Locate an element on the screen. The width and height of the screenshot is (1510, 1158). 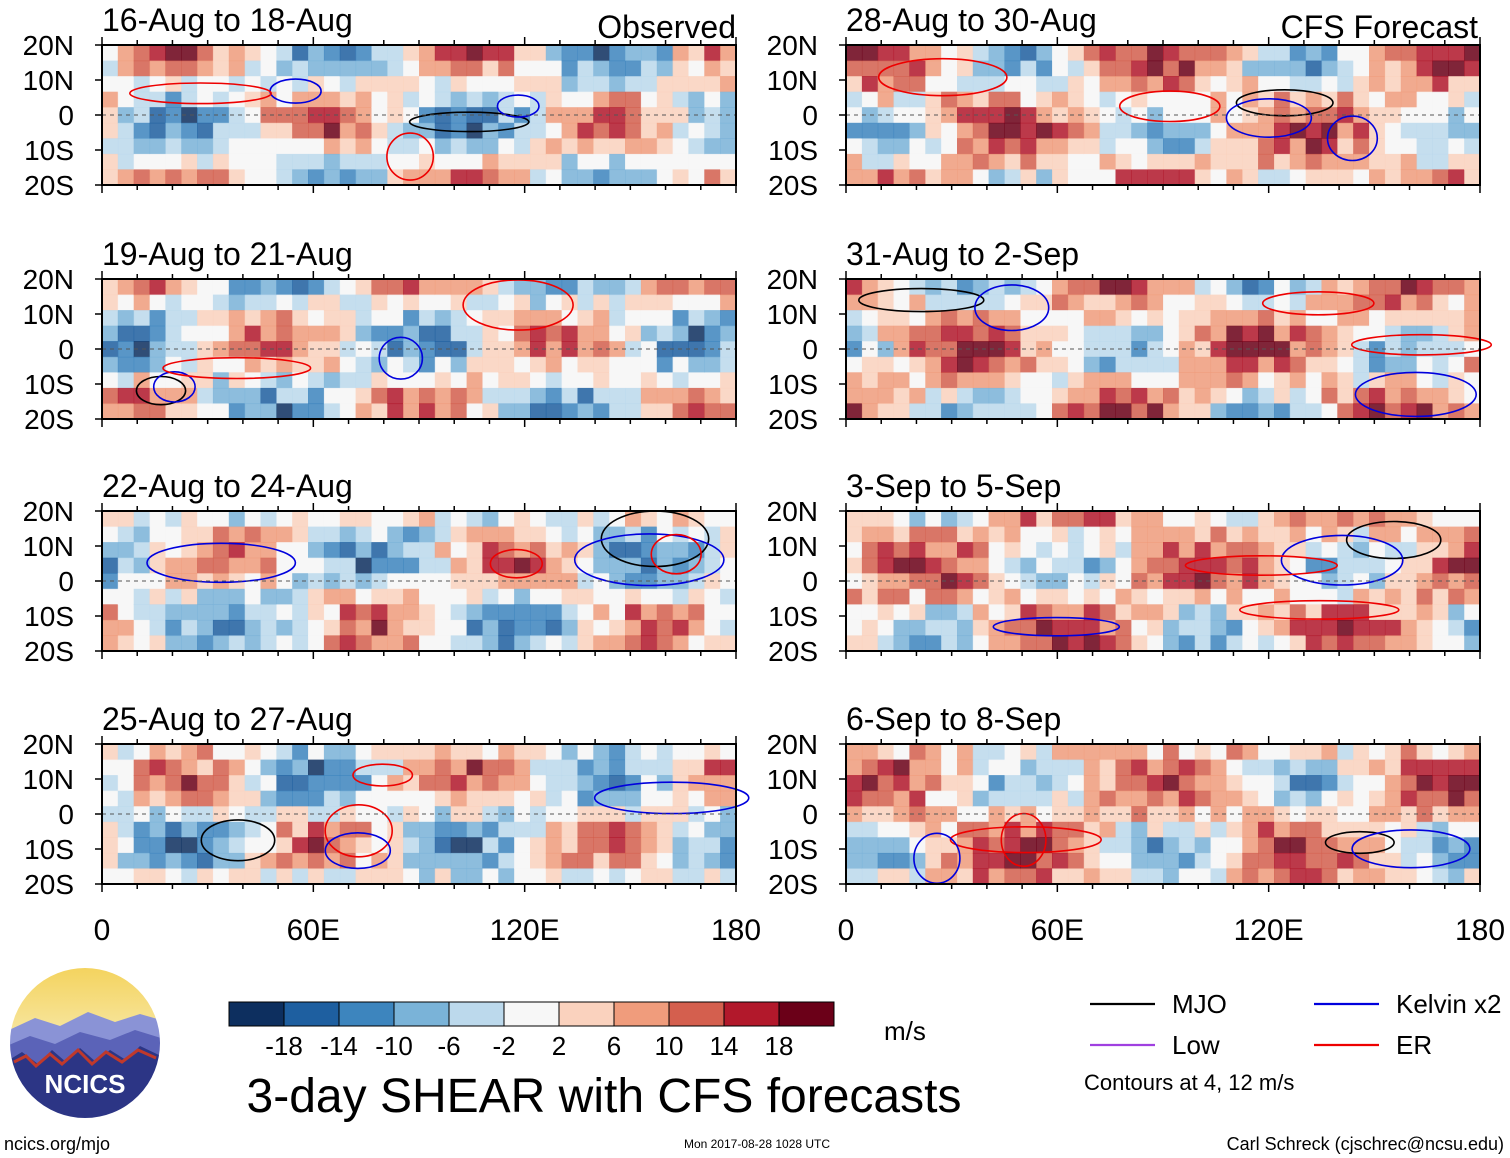
colorbar-label: 10 is located at coordinates (669, 1046).